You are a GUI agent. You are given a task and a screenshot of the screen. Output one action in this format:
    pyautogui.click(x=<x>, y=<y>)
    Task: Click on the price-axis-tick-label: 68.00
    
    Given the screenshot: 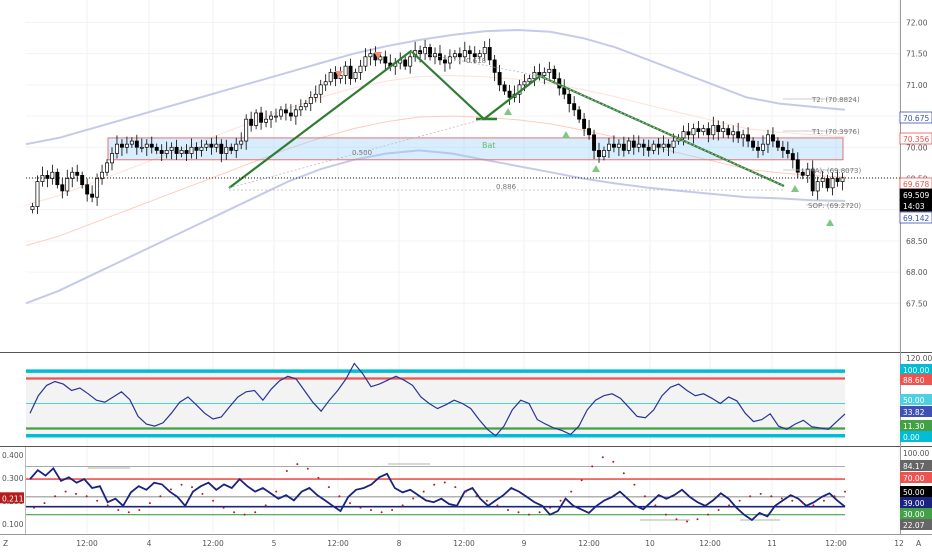 What is the action you would take?
    pyautogui.click(x=917, y=272)
    